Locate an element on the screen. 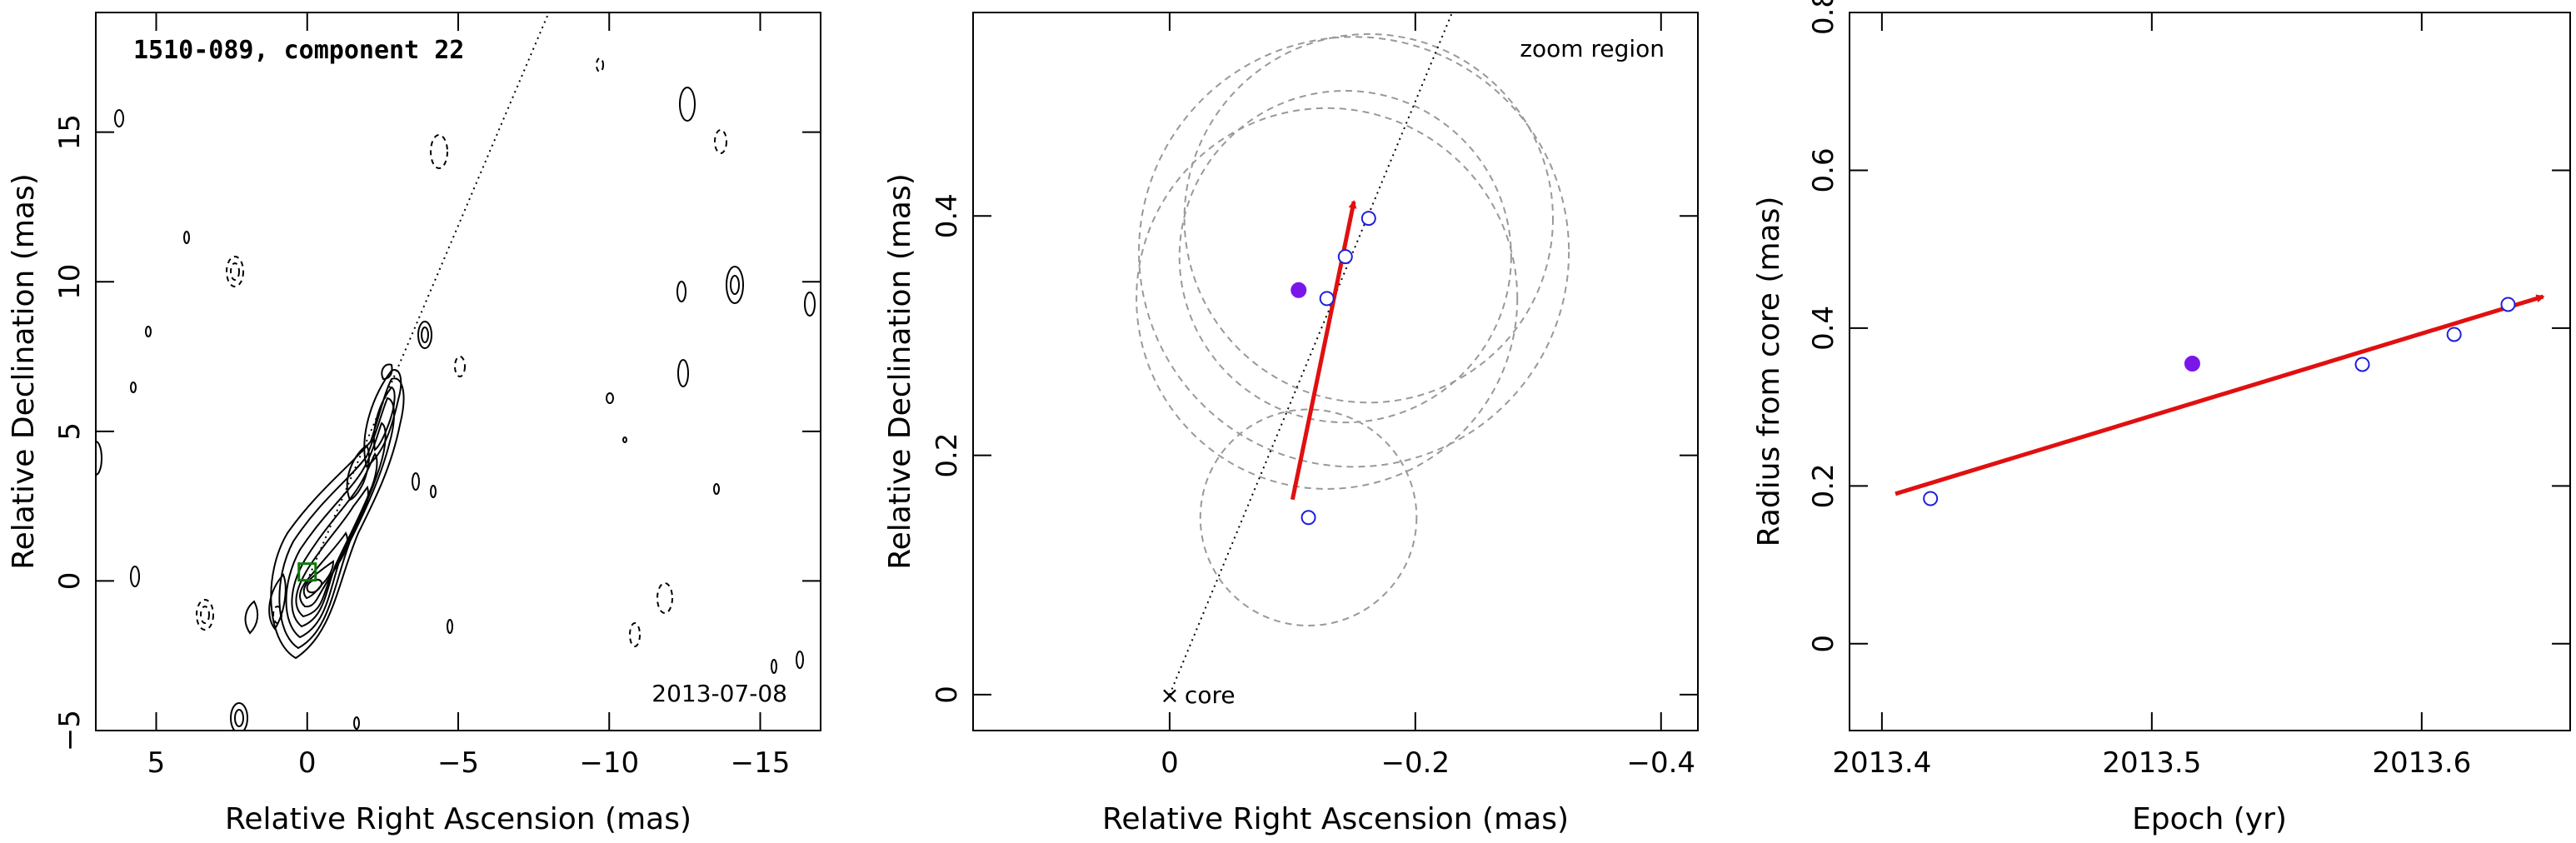 This screenshot has width=2576, height=843. jet-contours is located at coordinates (324, 511).